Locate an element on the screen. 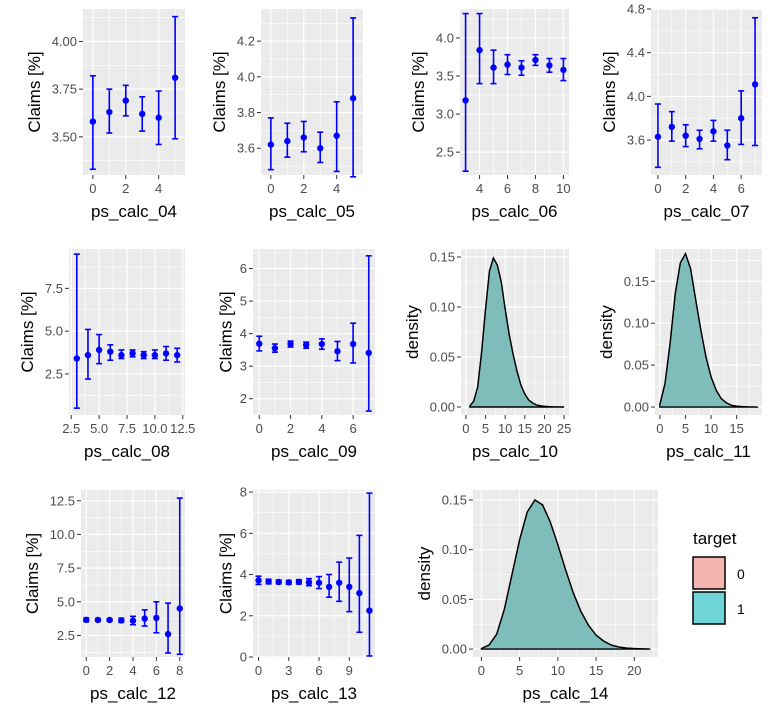 The width and height of the screenshot is (771, 723). x-tick-label: 12.5 is located at coordinates (182, 428).